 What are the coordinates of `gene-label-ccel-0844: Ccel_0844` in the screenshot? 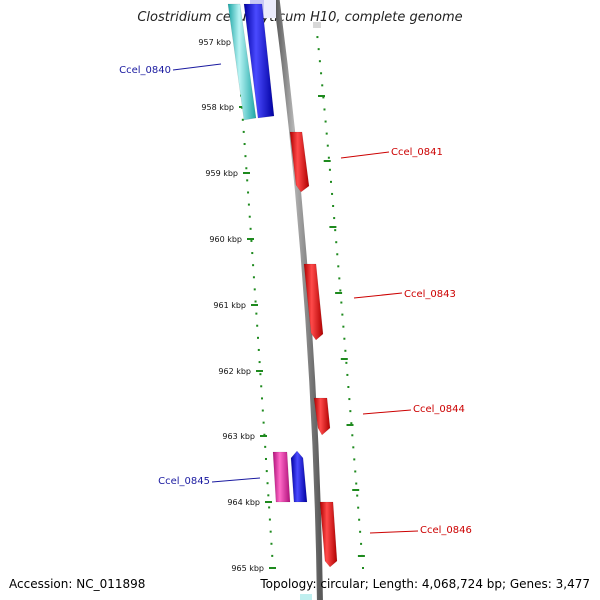 It's located at (439, 409).